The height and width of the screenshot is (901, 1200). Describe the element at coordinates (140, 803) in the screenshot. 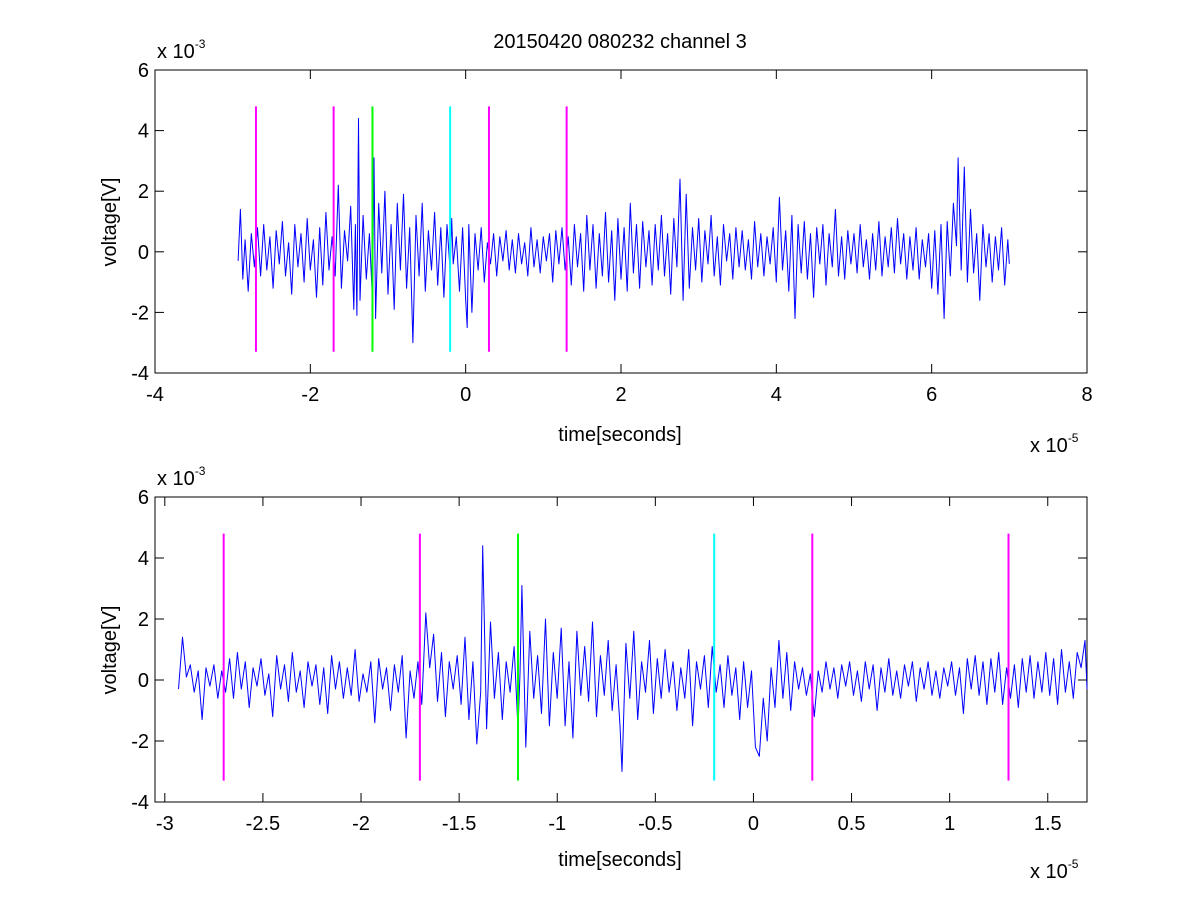

I see `bottom-plot-y-tick-label: -4` at that location.